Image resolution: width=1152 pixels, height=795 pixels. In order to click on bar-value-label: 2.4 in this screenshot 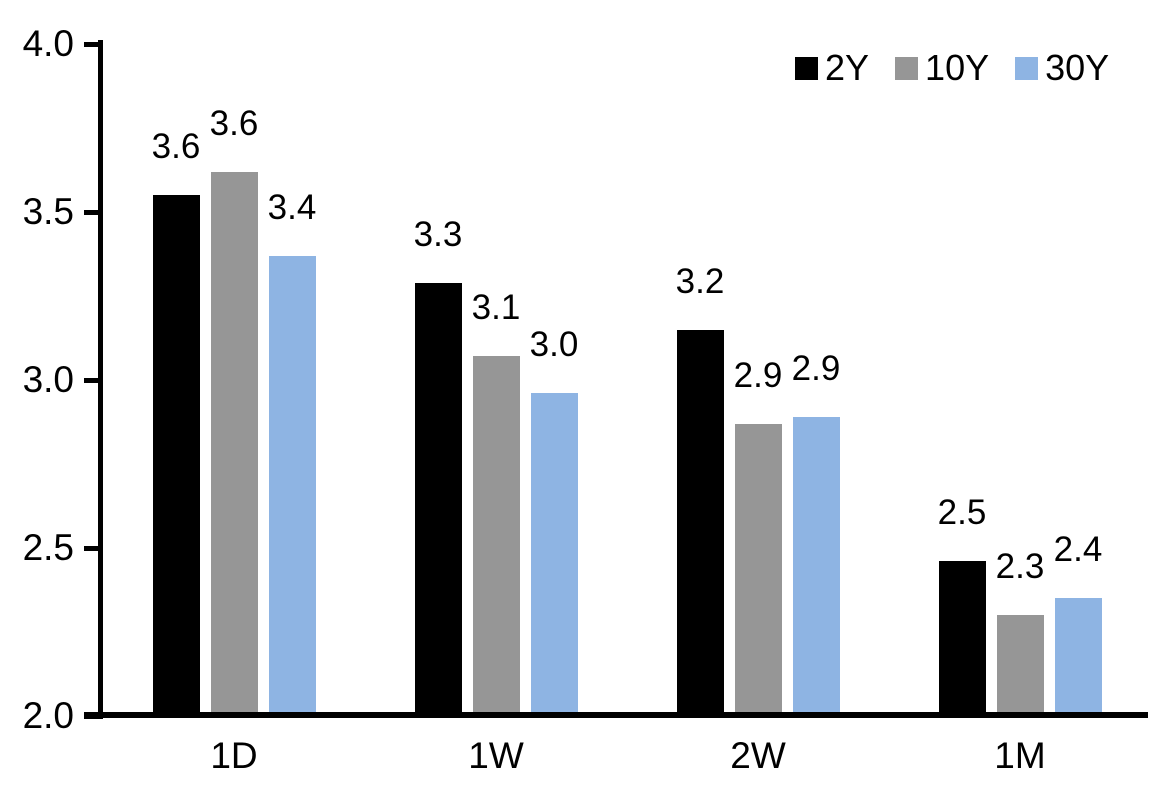, I will do `click(1078, 549)`.